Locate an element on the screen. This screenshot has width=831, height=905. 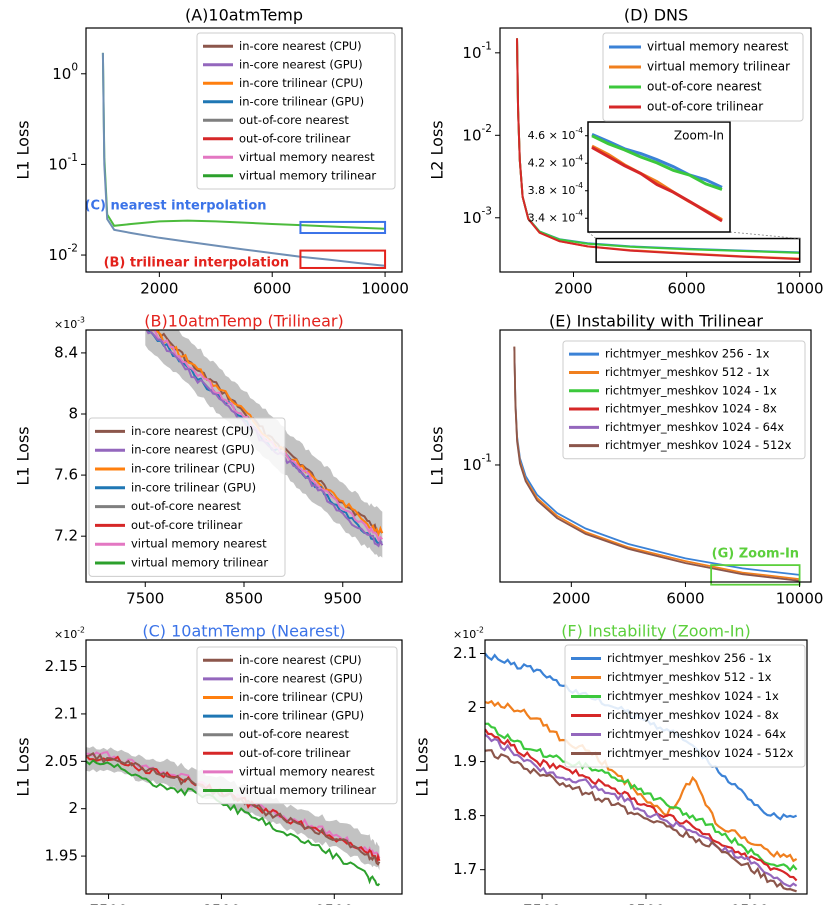
y-tick-label: 1.8 is located at coordinates (465, 815).